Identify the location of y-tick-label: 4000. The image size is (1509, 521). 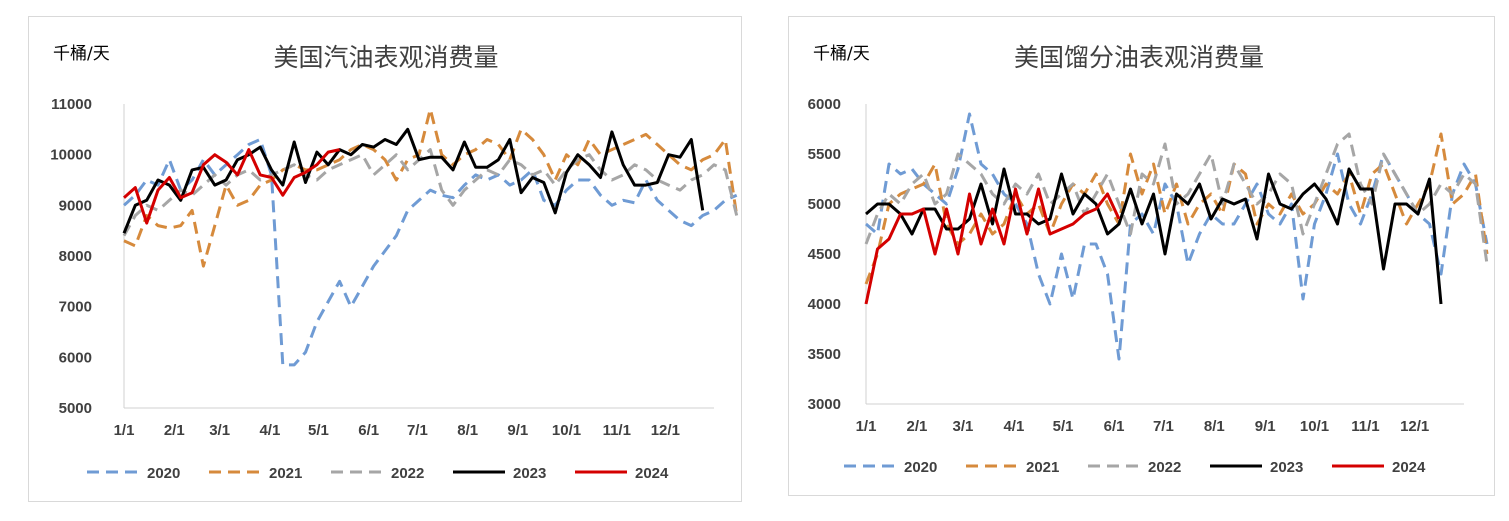
(824, 304).